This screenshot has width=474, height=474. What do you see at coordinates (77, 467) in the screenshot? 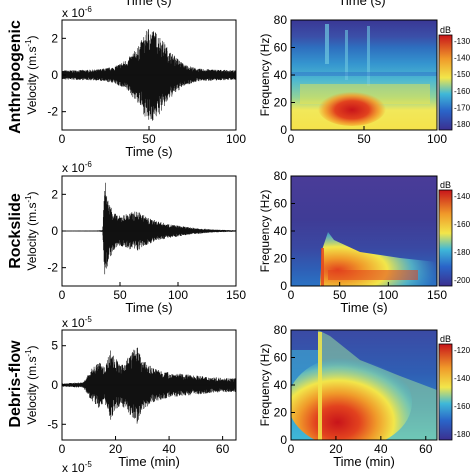
I see `bottom-left-exponent: x 10-5` at bounding box center [77, 467].